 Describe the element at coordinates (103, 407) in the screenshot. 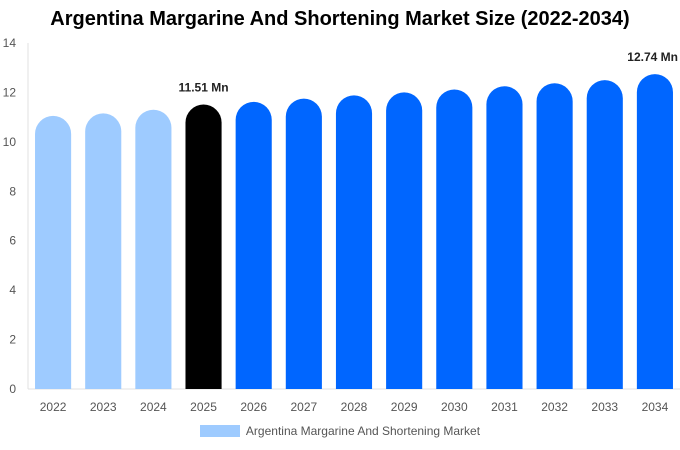

I see `x-tick-label: 2023` at that location.